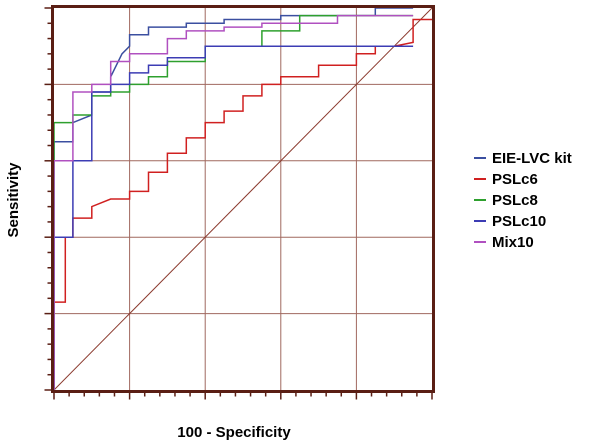  What do you see at coordinates (513, 242) in the screenshot?
I see `legend-label-mix10: Mix10` at bounding box center [513, 242].